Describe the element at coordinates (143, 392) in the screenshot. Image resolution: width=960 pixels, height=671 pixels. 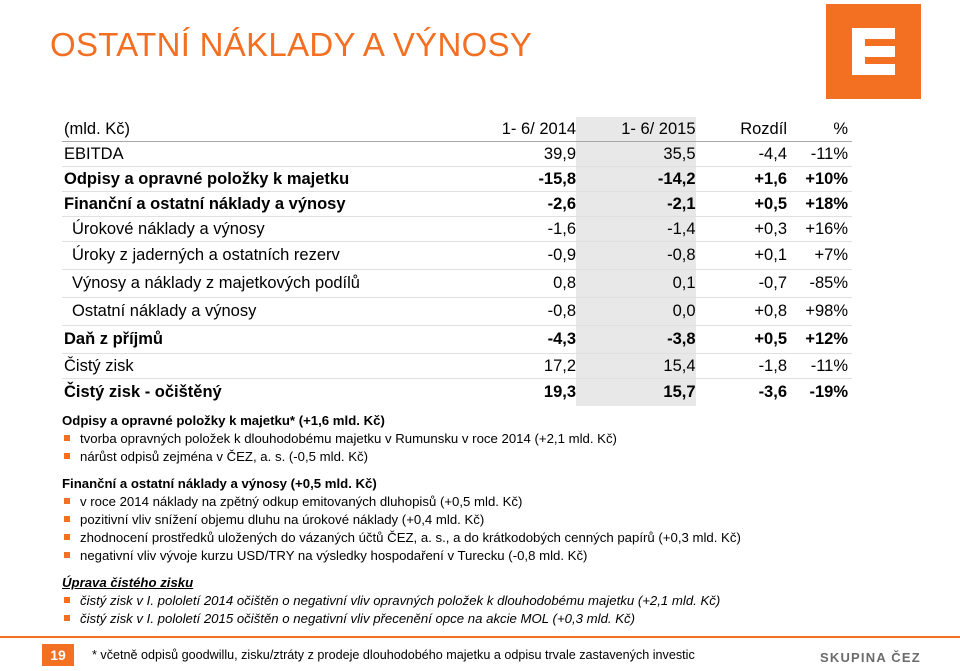
I see `row-label: Čistý zisk - očištěný` at that location.